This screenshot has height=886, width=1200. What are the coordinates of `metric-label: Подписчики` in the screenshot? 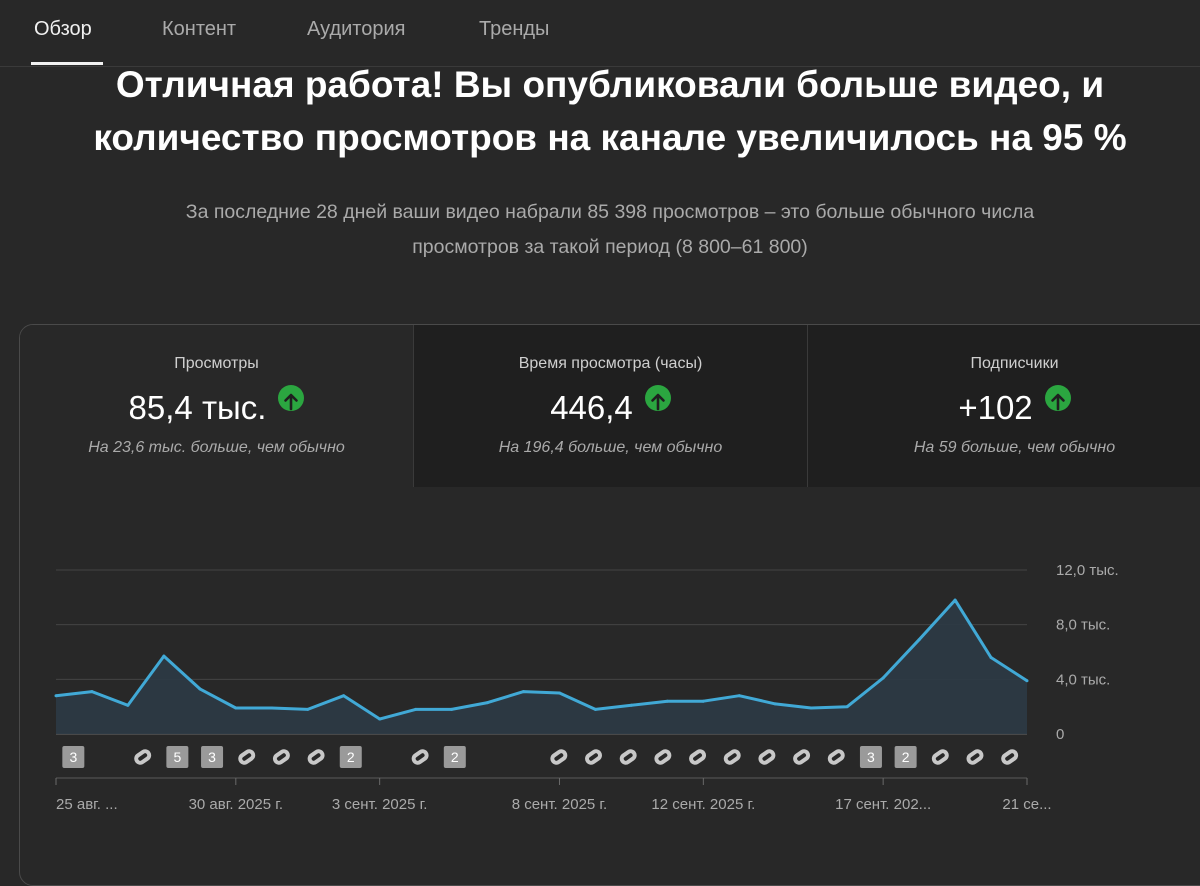 It's located at (1014, 363).